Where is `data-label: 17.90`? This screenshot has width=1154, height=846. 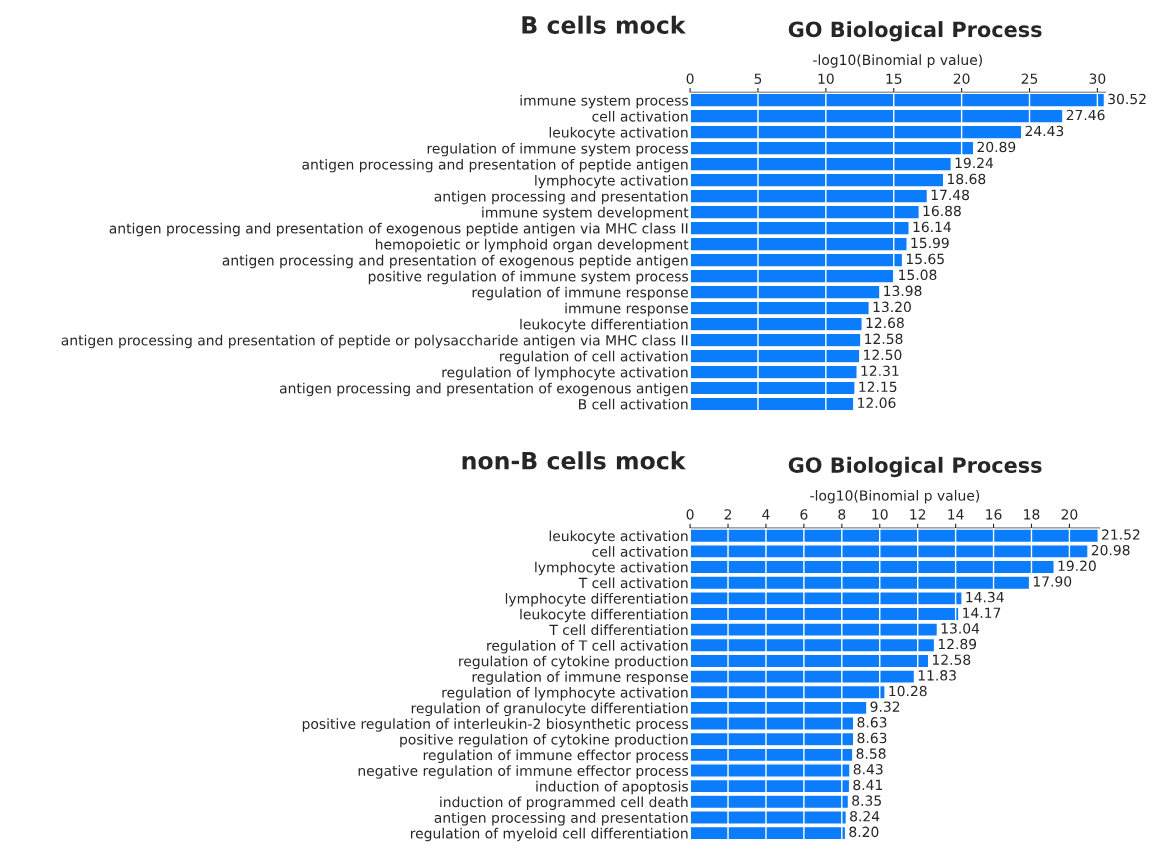 data-label: 17.90 is located at coordinates (1052, 581).